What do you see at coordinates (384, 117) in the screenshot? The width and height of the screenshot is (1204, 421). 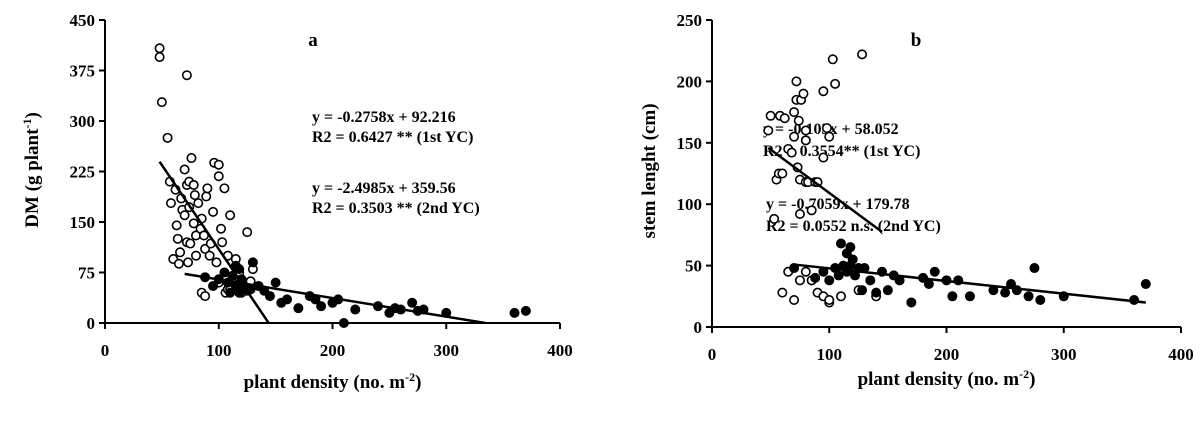 I see `regression-annotation: y = -0.2758x + 92.216` at bounding box center [384, 117].